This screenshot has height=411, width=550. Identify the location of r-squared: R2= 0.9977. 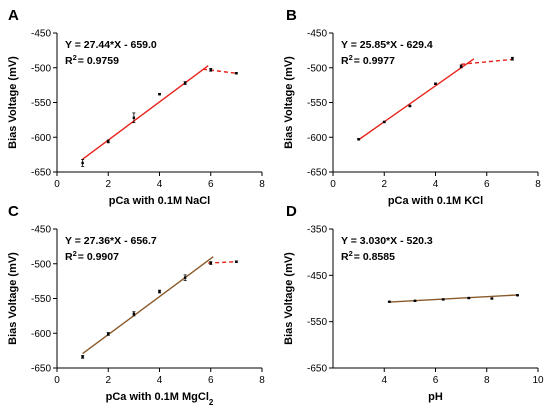
(368, 60).